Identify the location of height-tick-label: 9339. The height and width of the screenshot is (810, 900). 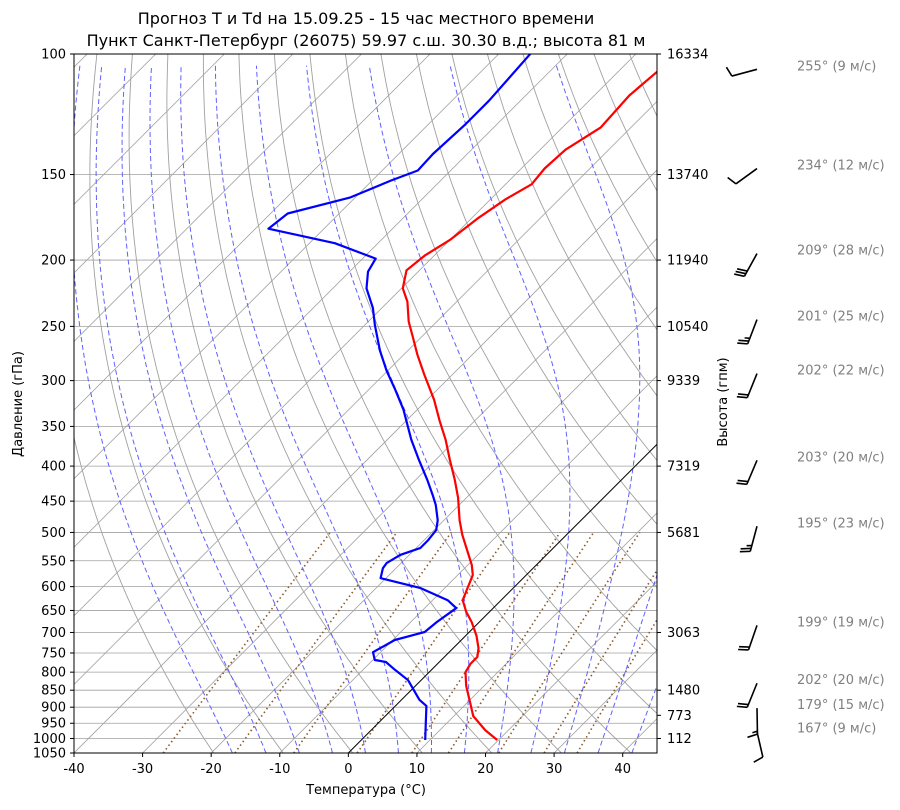
(683, 381).